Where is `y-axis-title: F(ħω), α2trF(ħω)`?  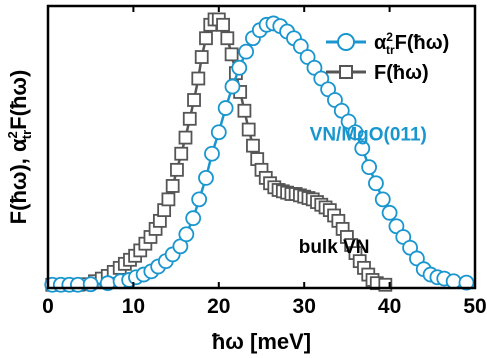
y-axis-title: F(ħω), α2trF(ħω) is located at coordinates (19, 147).